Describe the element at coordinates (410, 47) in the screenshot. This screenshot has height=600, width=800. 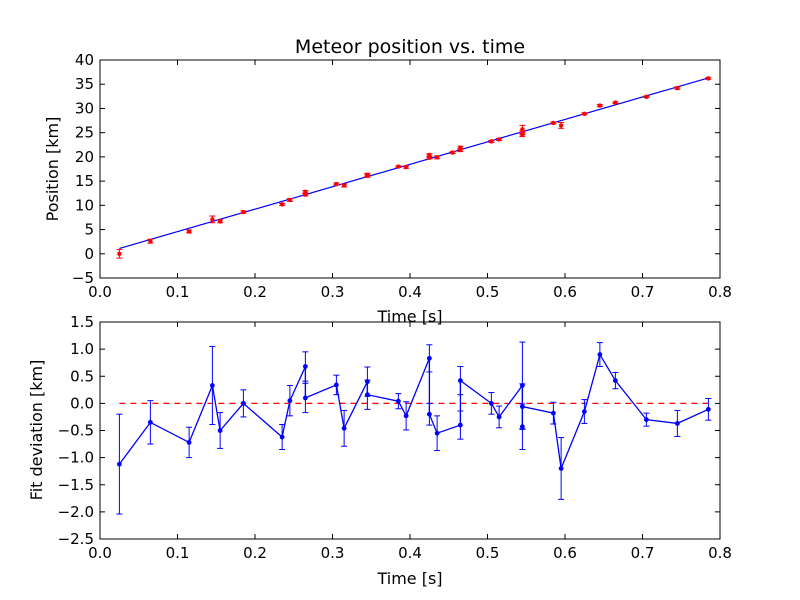
I see `chart-title: Meteor position vs. time` at that location.